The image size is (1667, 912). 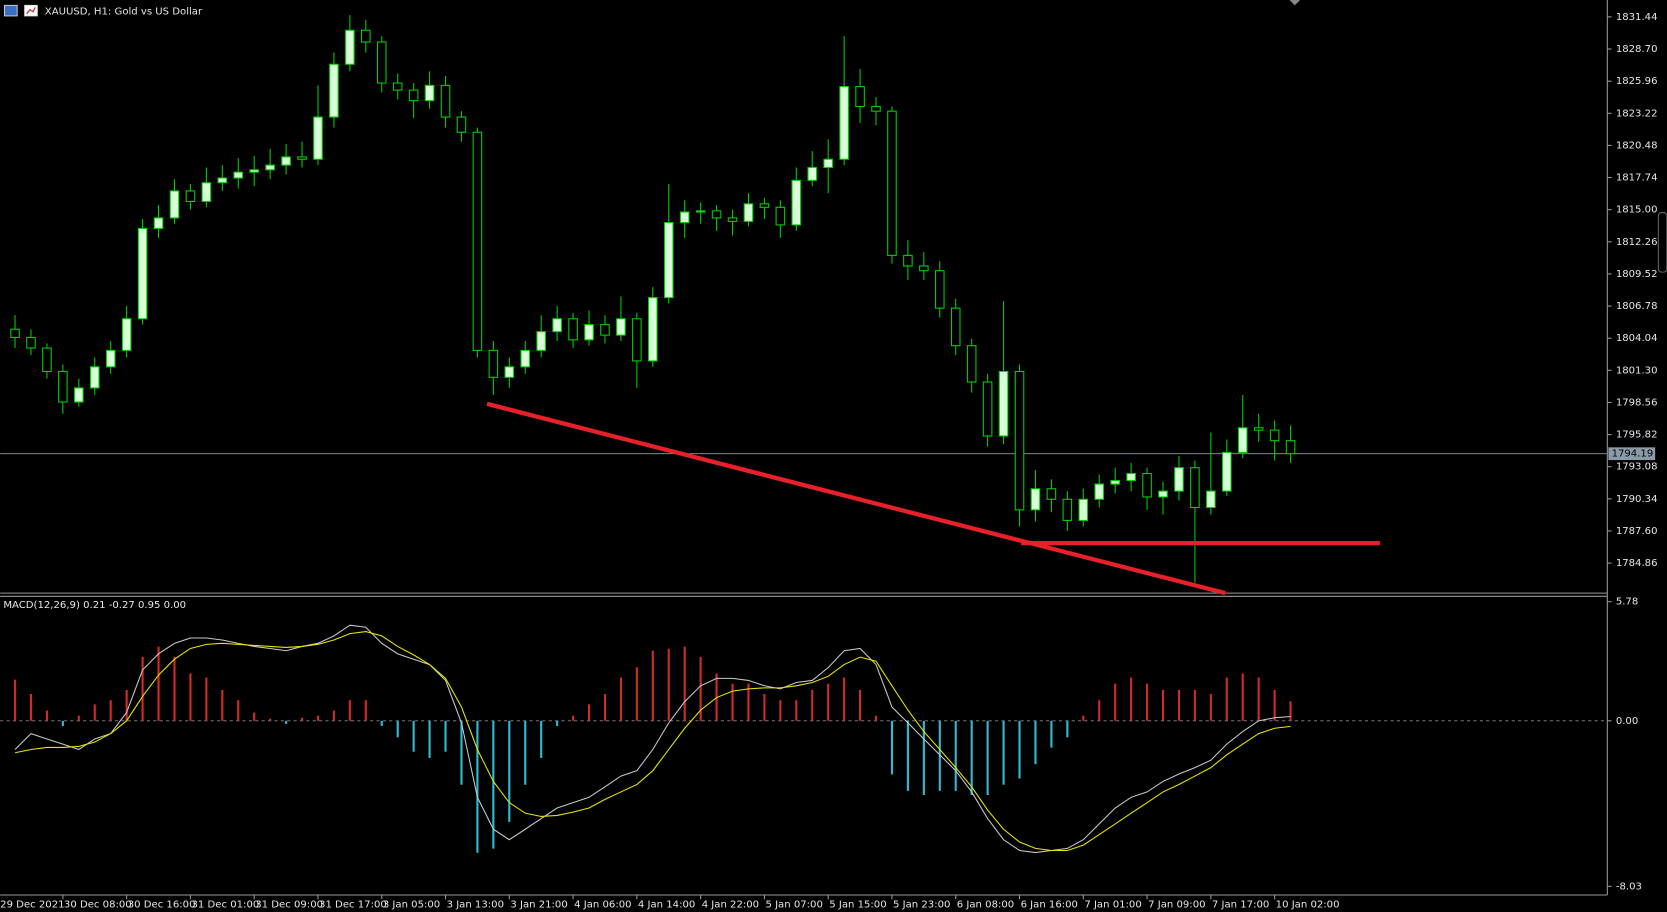 I want to click on y-tick-label: 1784.86, so click(x=1637, y=563).